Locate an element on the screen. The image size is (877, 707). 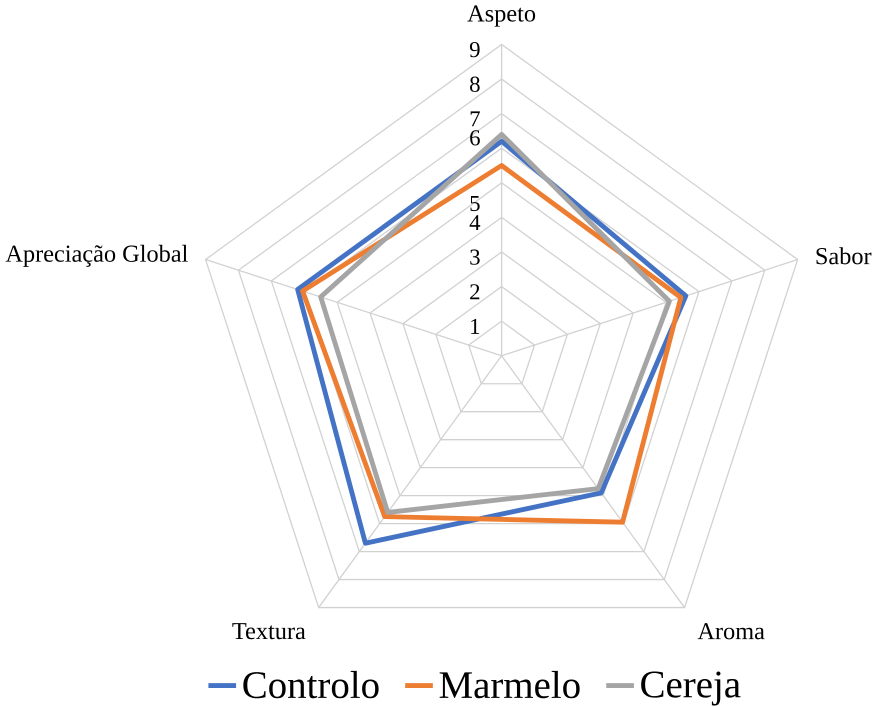
legend-label: Cereja is located at coordinates (691, 689).